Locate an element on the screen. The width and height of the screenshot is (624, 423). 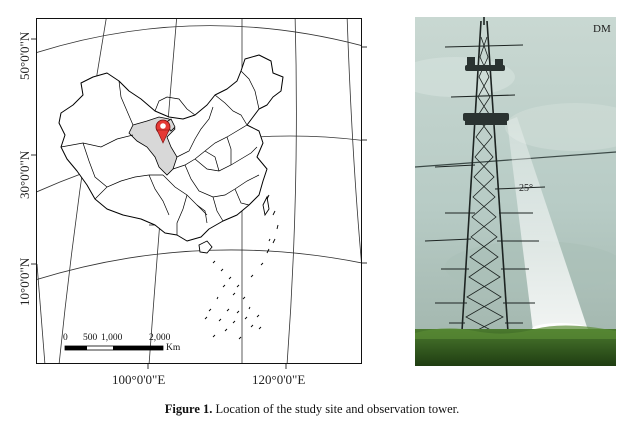
scale-tick-1000: 1,000 is located at coordinates (112, 338).